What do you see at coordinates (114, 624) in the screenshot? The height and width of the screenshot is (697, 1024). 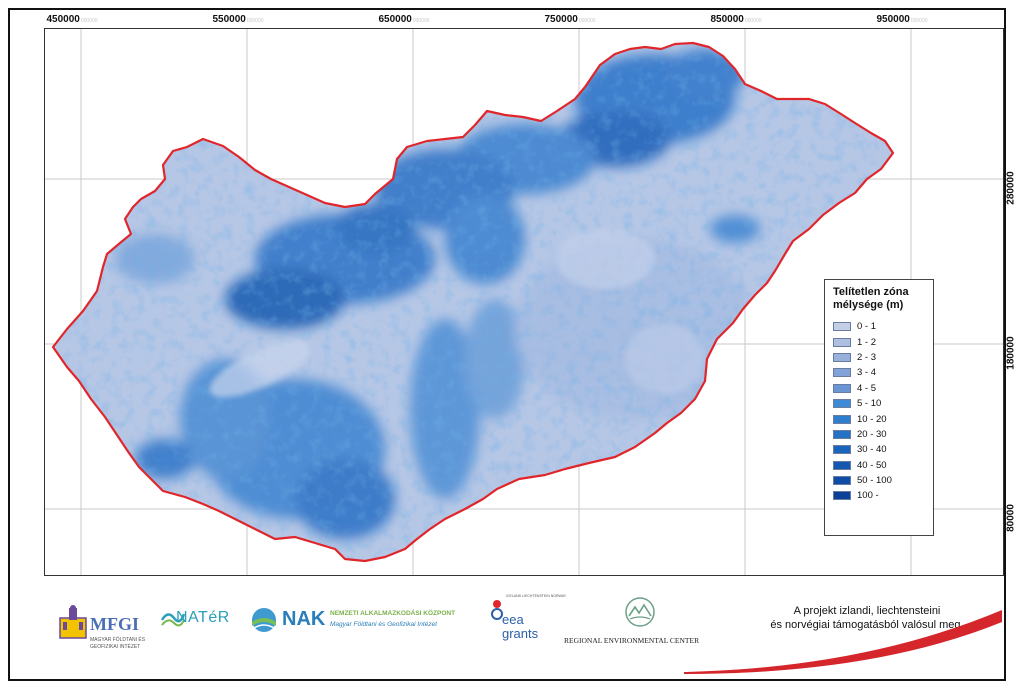 I see `mfgi-name: MFGI` at bounding box center [114, 624].